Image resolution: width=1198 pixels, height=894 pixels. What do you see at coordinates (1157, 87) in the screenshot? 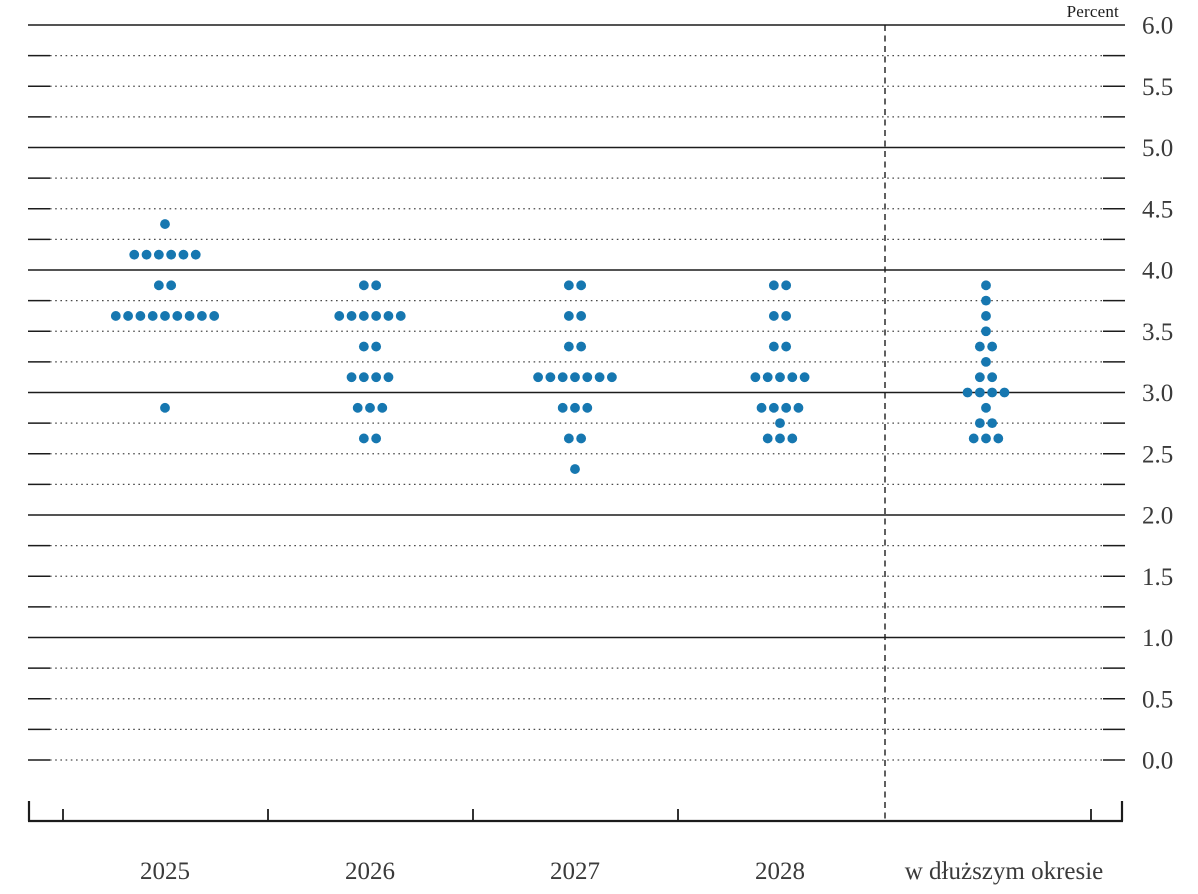
I see `y-axis-label-5.5: 5.5` at bounding box center [1157, 87].